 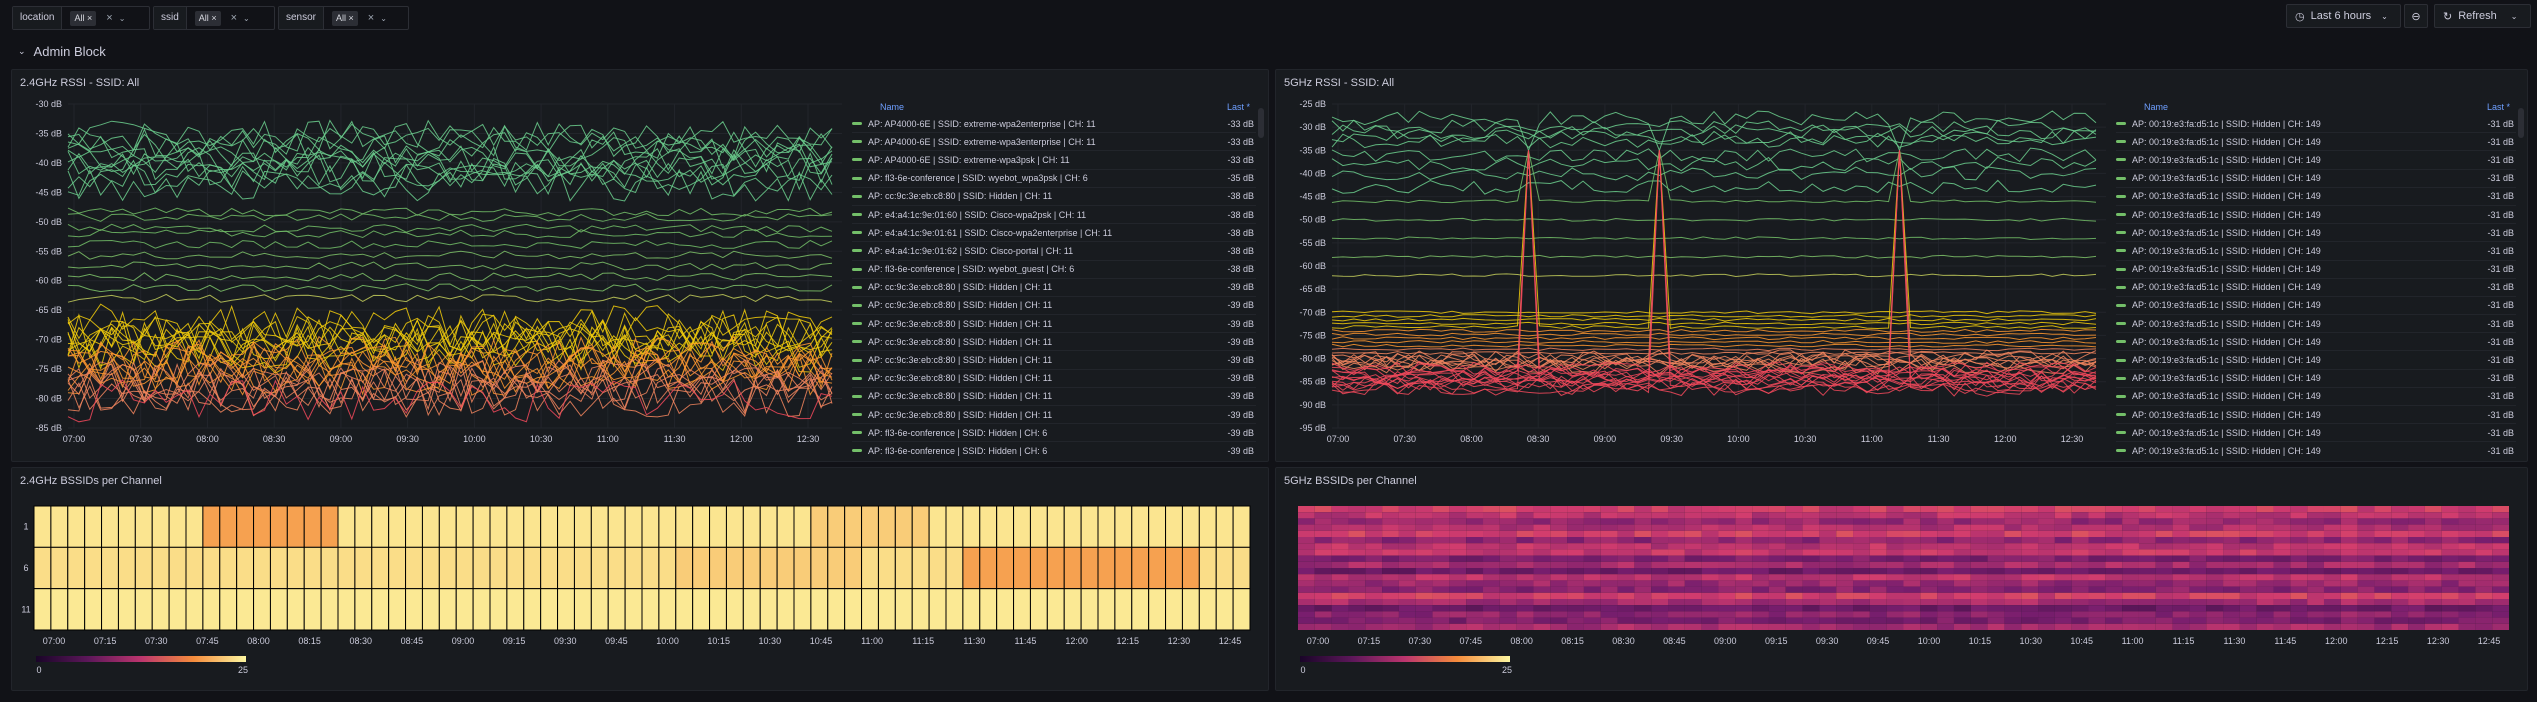 I want to click on chevron-down-icon: ⌄, so click(x=383, y=18).